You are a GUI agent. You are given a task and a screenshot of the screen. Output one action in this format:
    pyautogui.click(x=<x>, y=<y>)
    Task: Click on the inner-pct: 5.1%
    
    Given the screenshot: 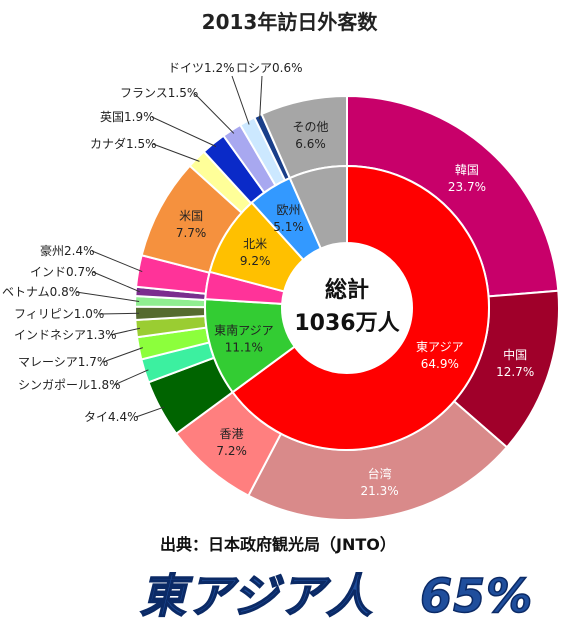 What is the action you would take?
    pyautogui.click(x=288, y=227)
    